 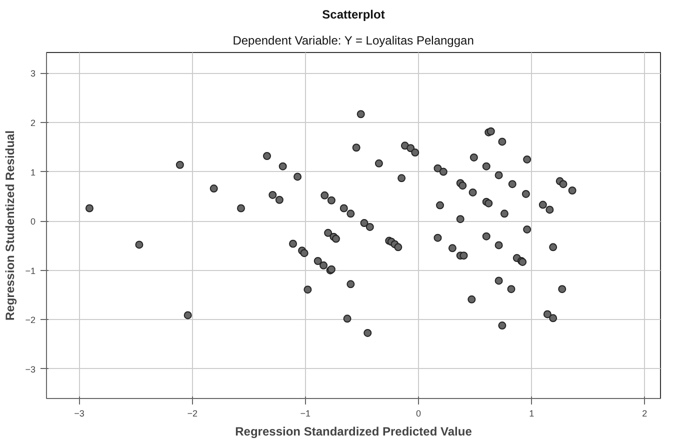 I want to click on x-axis-title: Regression Standardized Predicted Value, so click(x=353, y=431).